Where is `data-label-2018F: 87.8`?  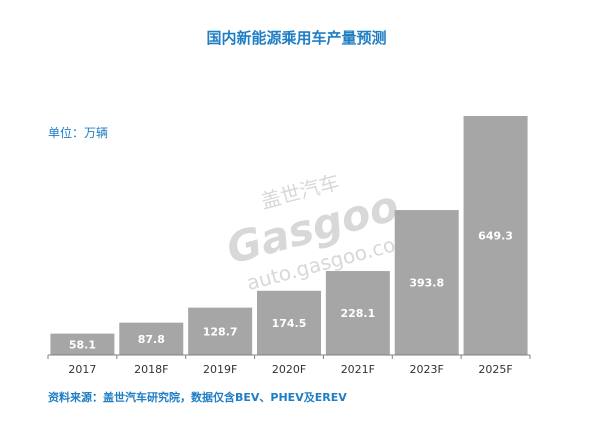 data-label-2018F: 87.8 is located at coordinates (151, 339).